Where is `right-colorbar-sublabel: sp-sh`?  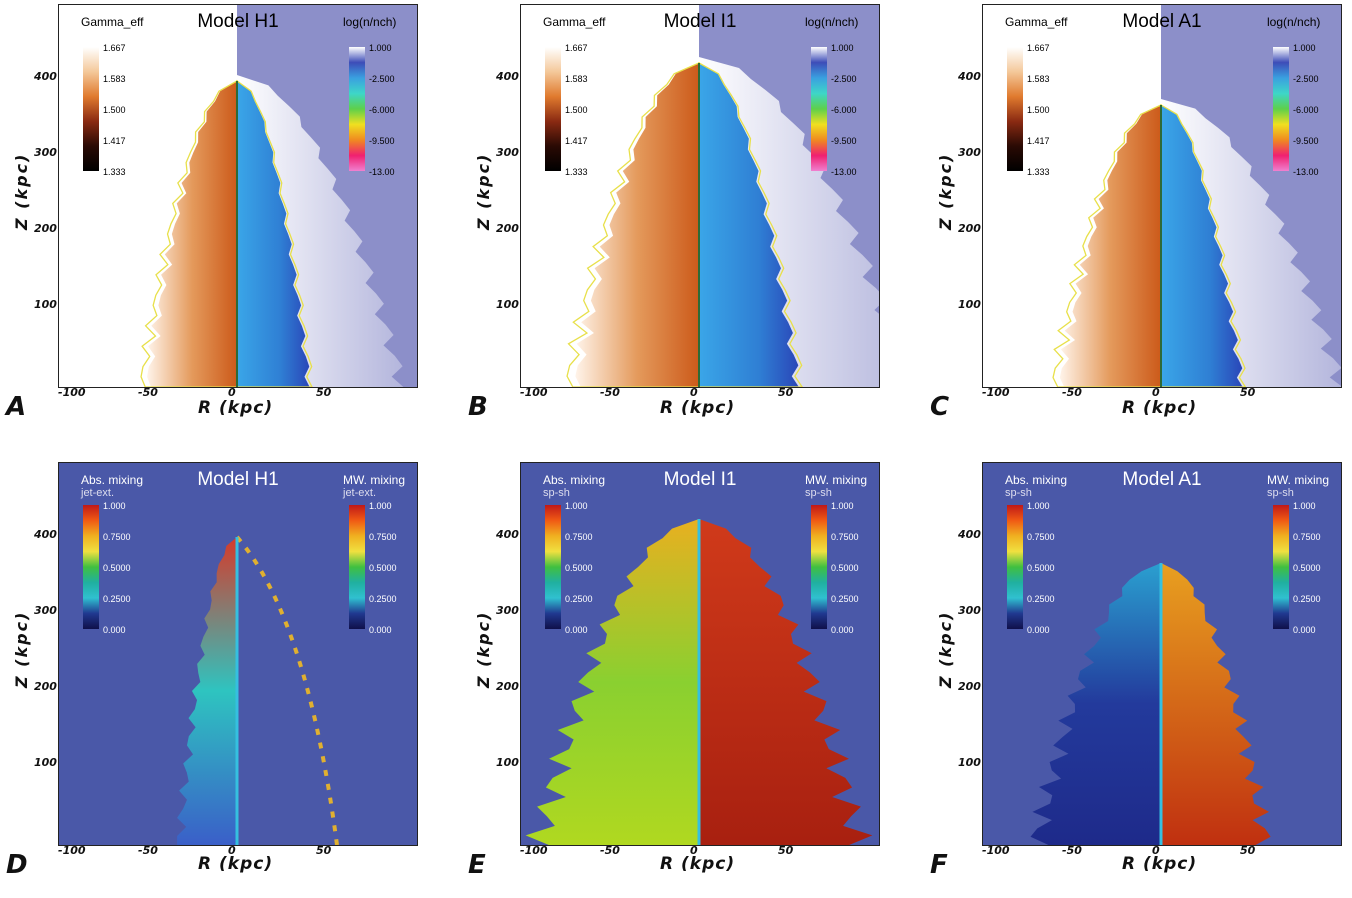
right-colorbar-sublabel: sp-sh is located at coordinates (818, 493).